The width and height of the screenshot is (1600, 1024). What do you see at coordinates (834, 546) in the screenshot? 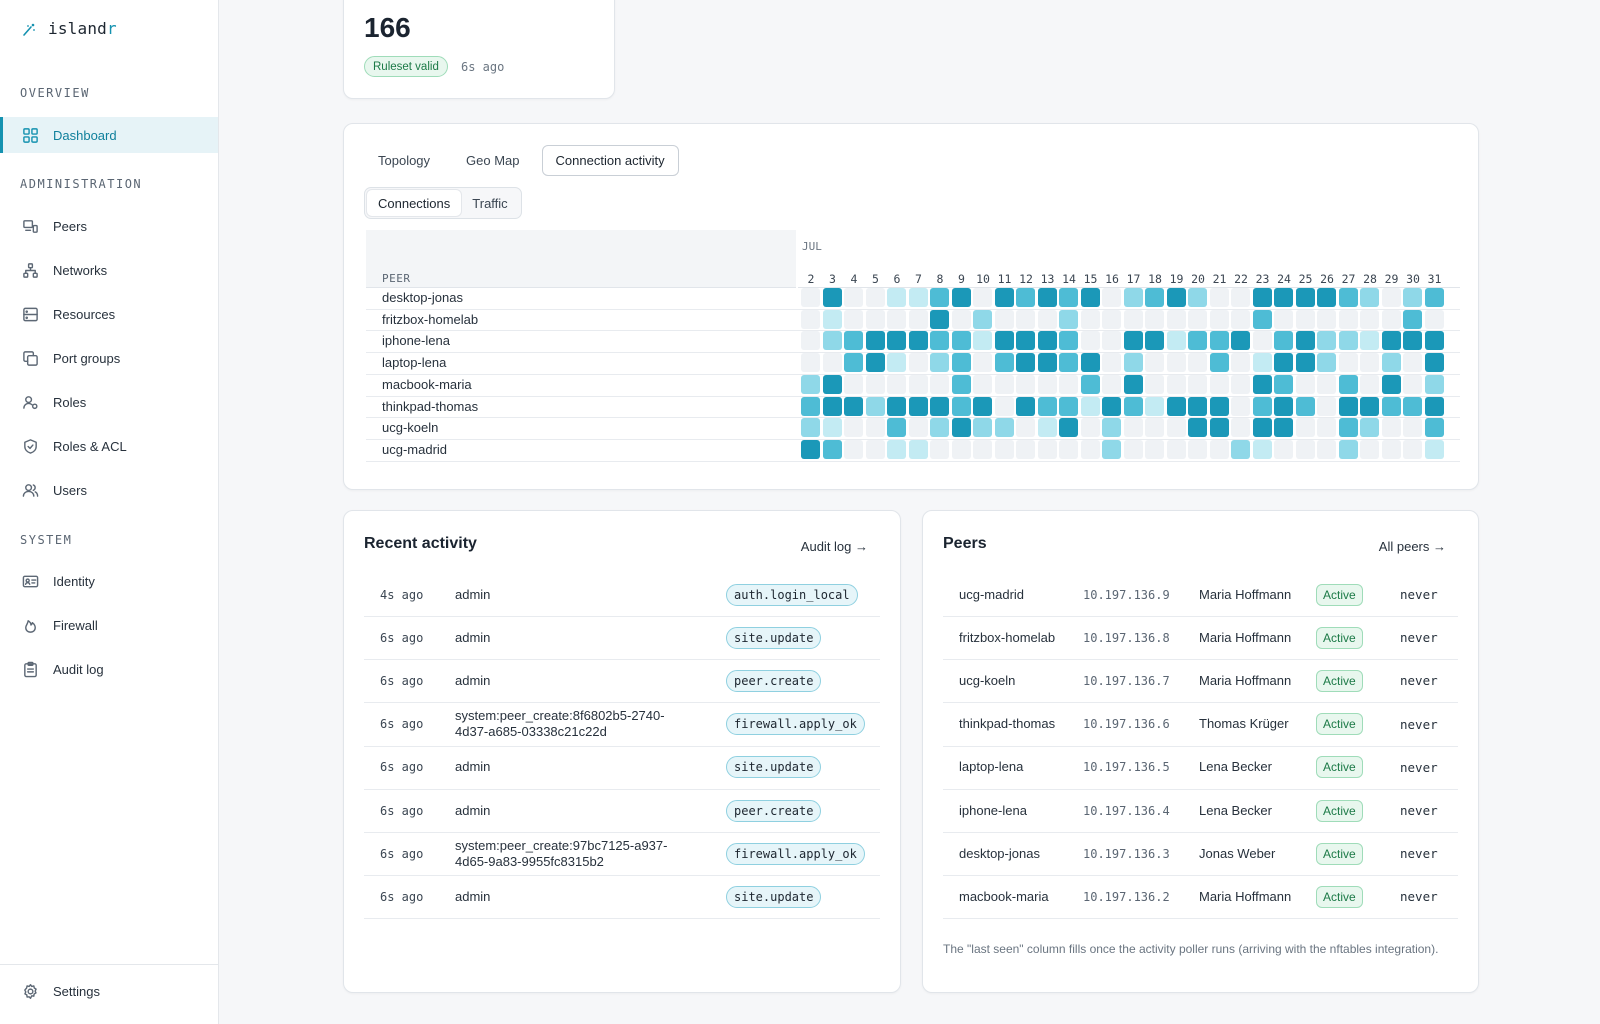
I see `audit-log-link: Audit log →` at bounding box center [834, 546].